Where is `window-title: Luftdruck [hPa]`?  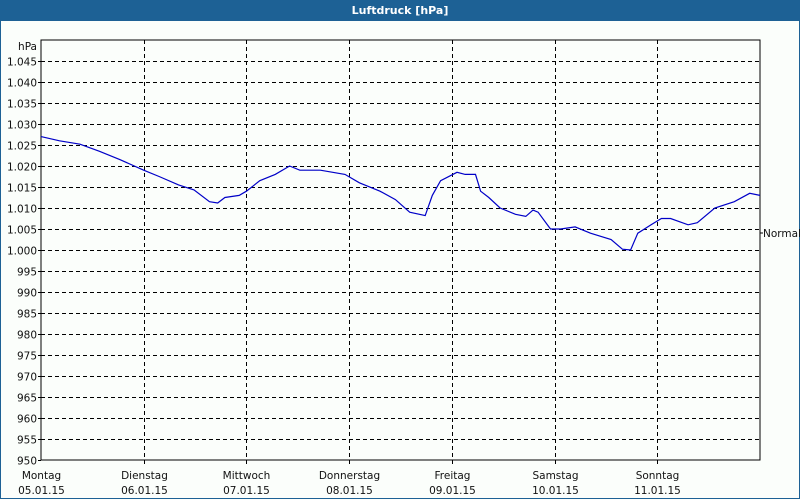
window-title: Luftdruck [hPa] is located at coordinates (400, 10).